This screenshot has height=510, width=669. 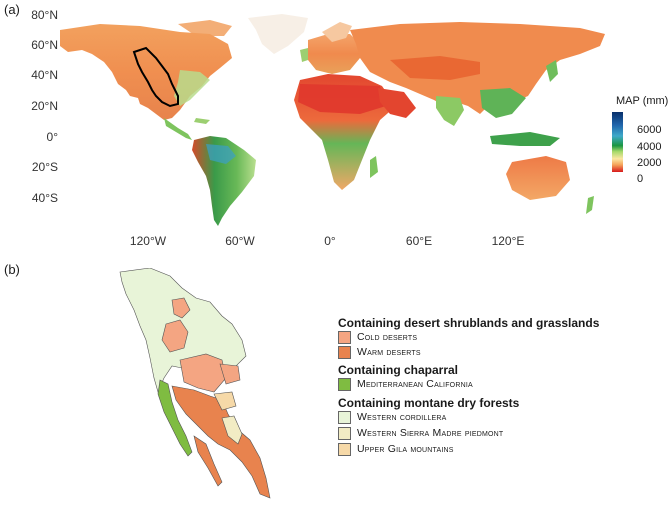 I want to click on amazon-wet-region, so click(x=221, y=154).